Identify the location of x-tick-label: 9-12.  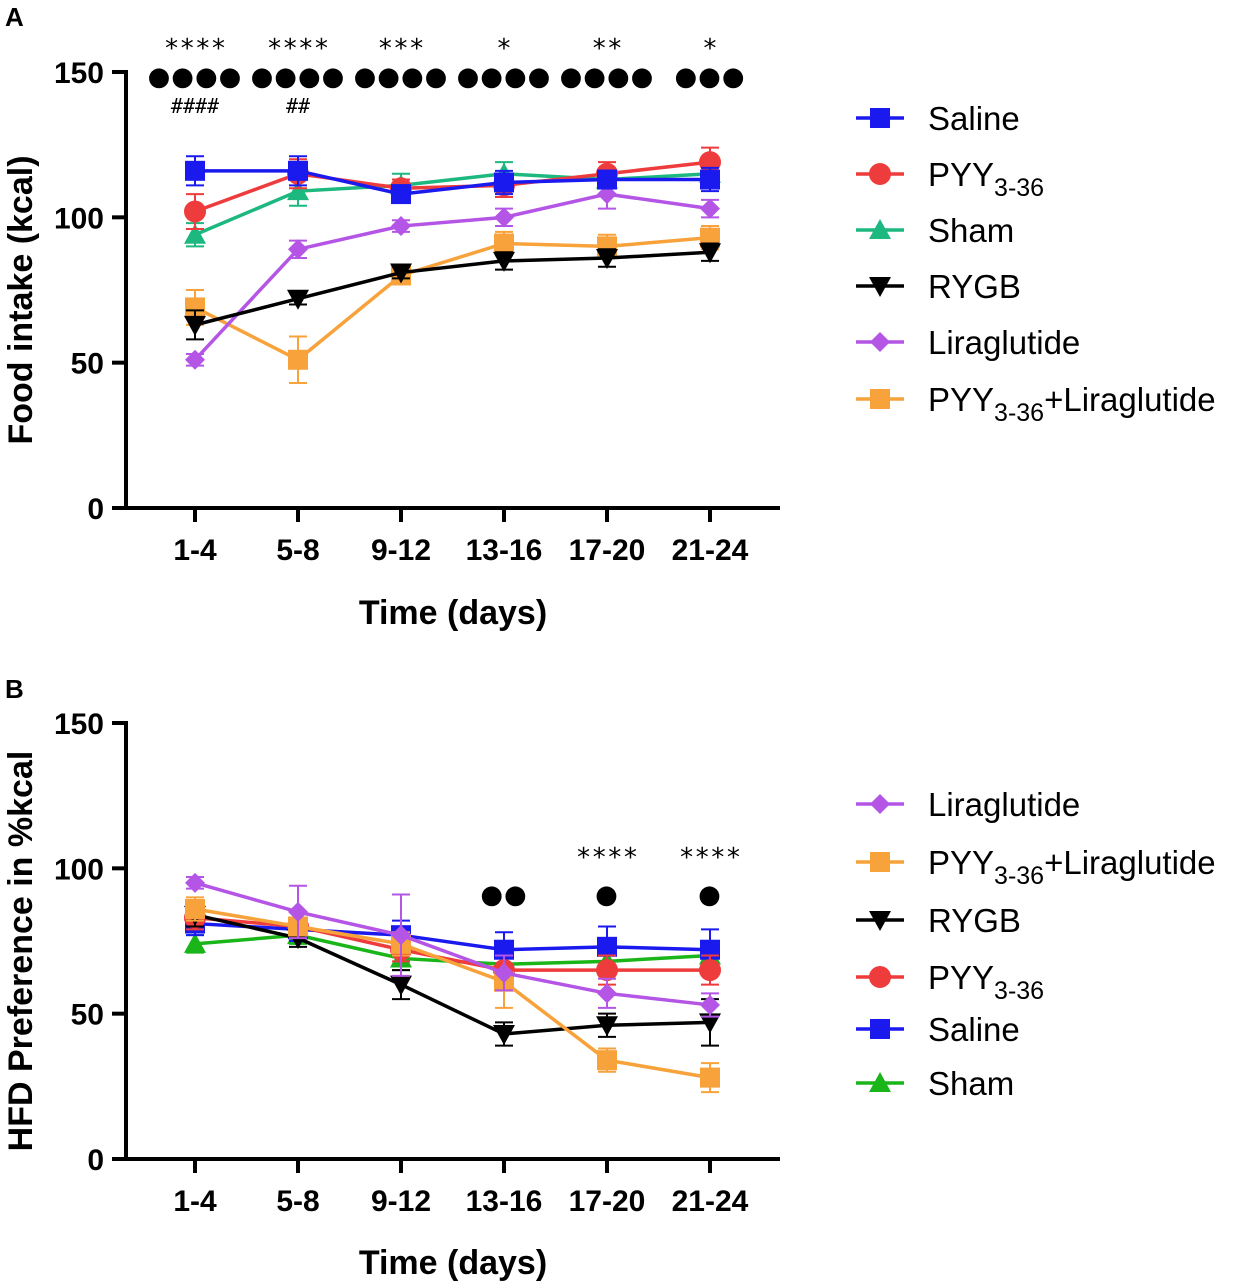
(401, 1201).